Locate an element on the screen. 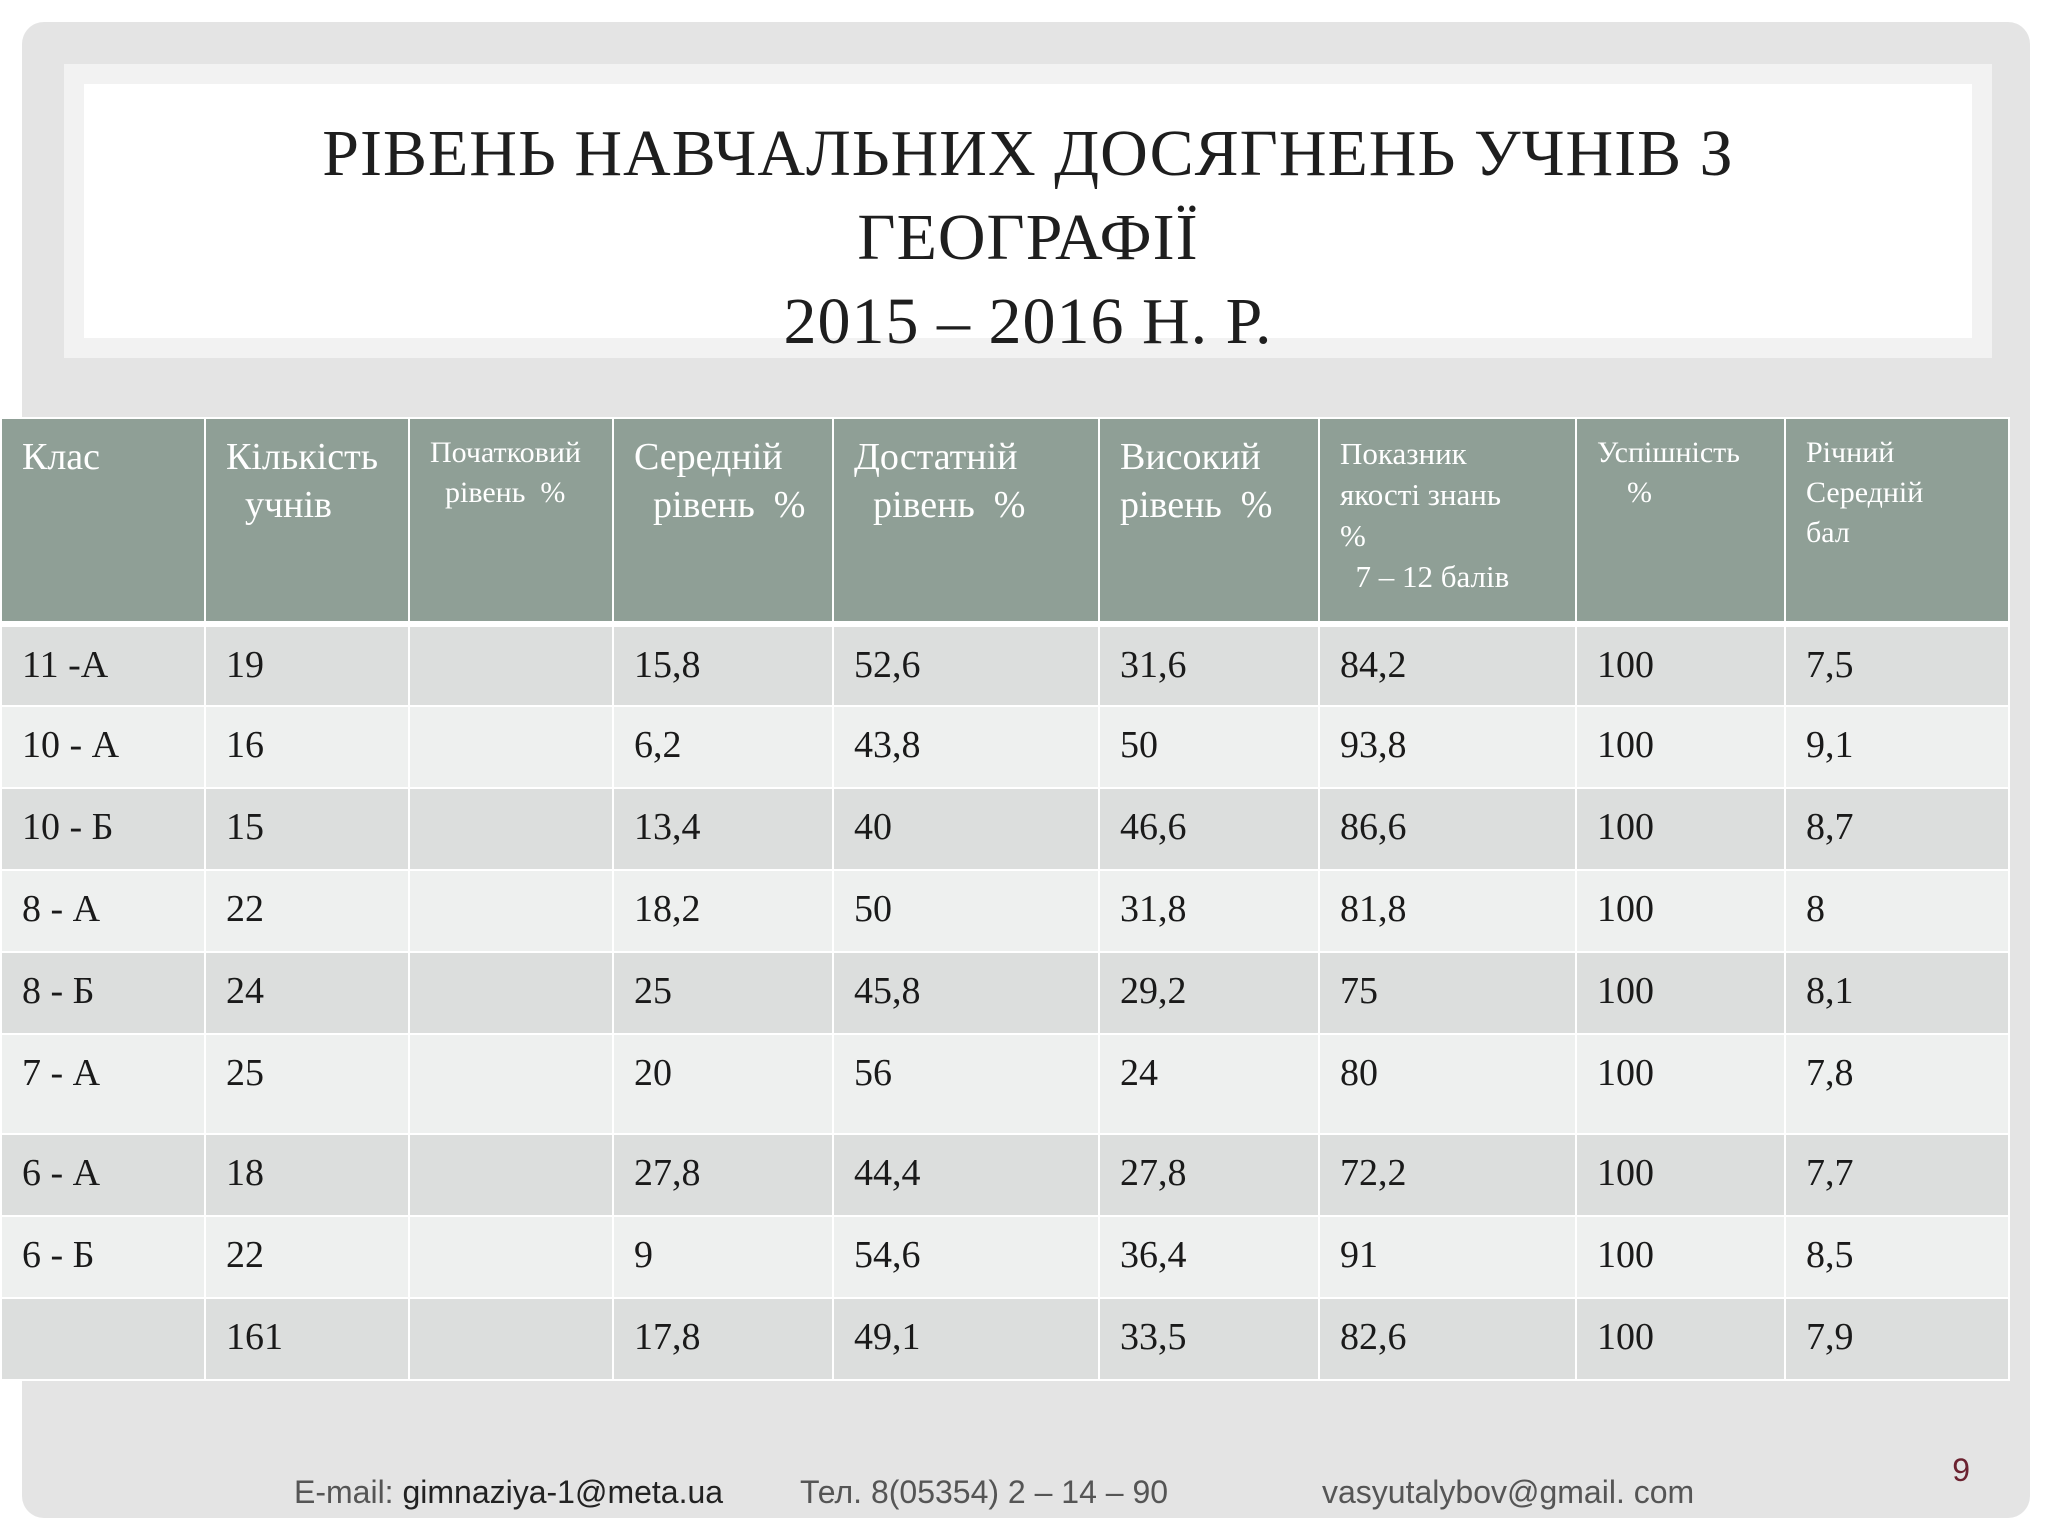  table-cell: 44,4 is located at coordinates (966, 1175).